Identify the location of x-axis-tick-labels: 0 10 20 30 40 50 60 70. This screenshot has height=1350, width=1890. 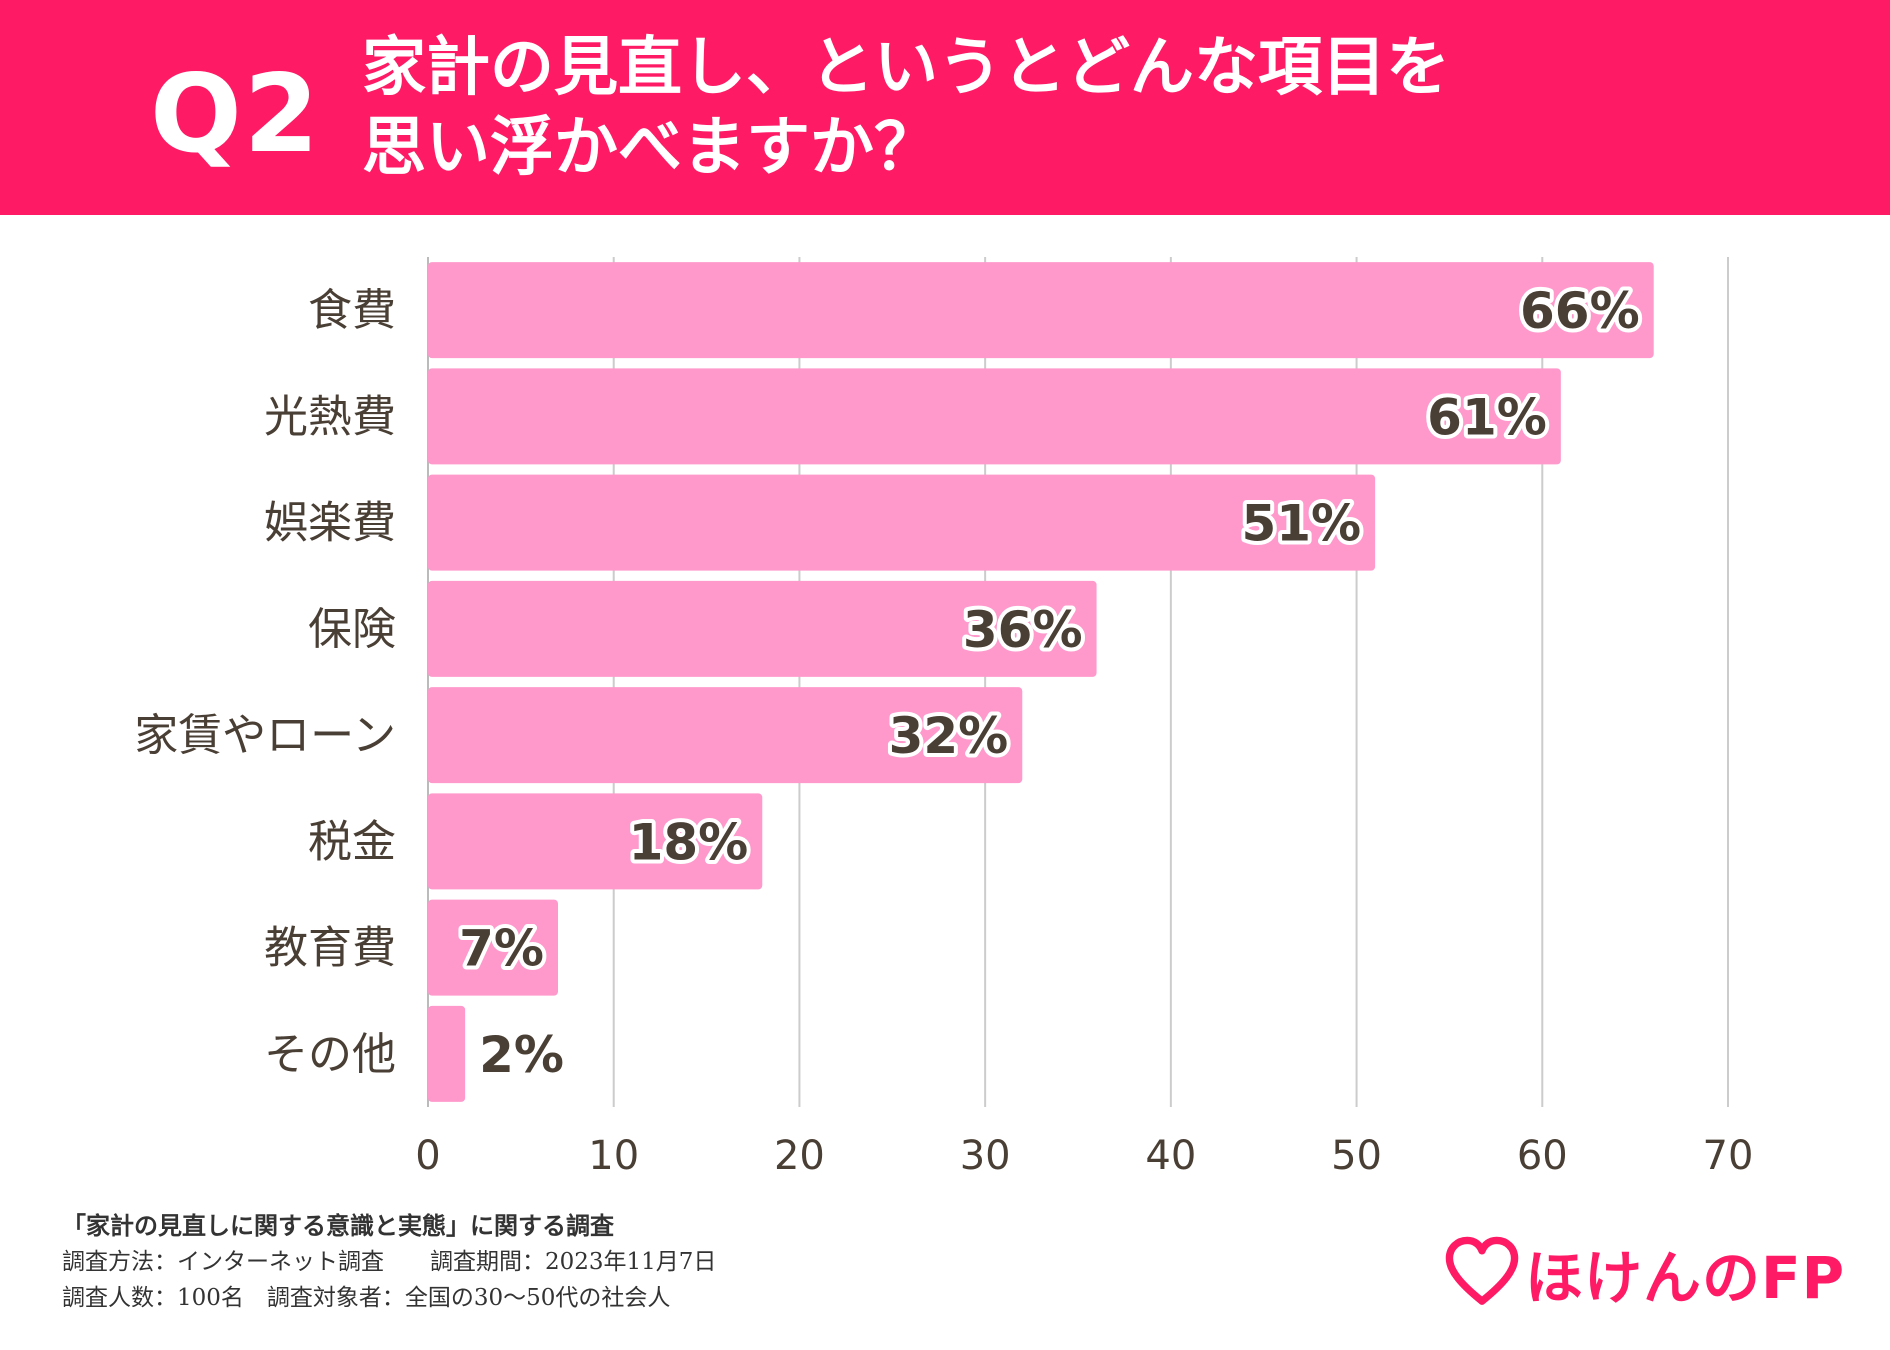
(1084, 1156).